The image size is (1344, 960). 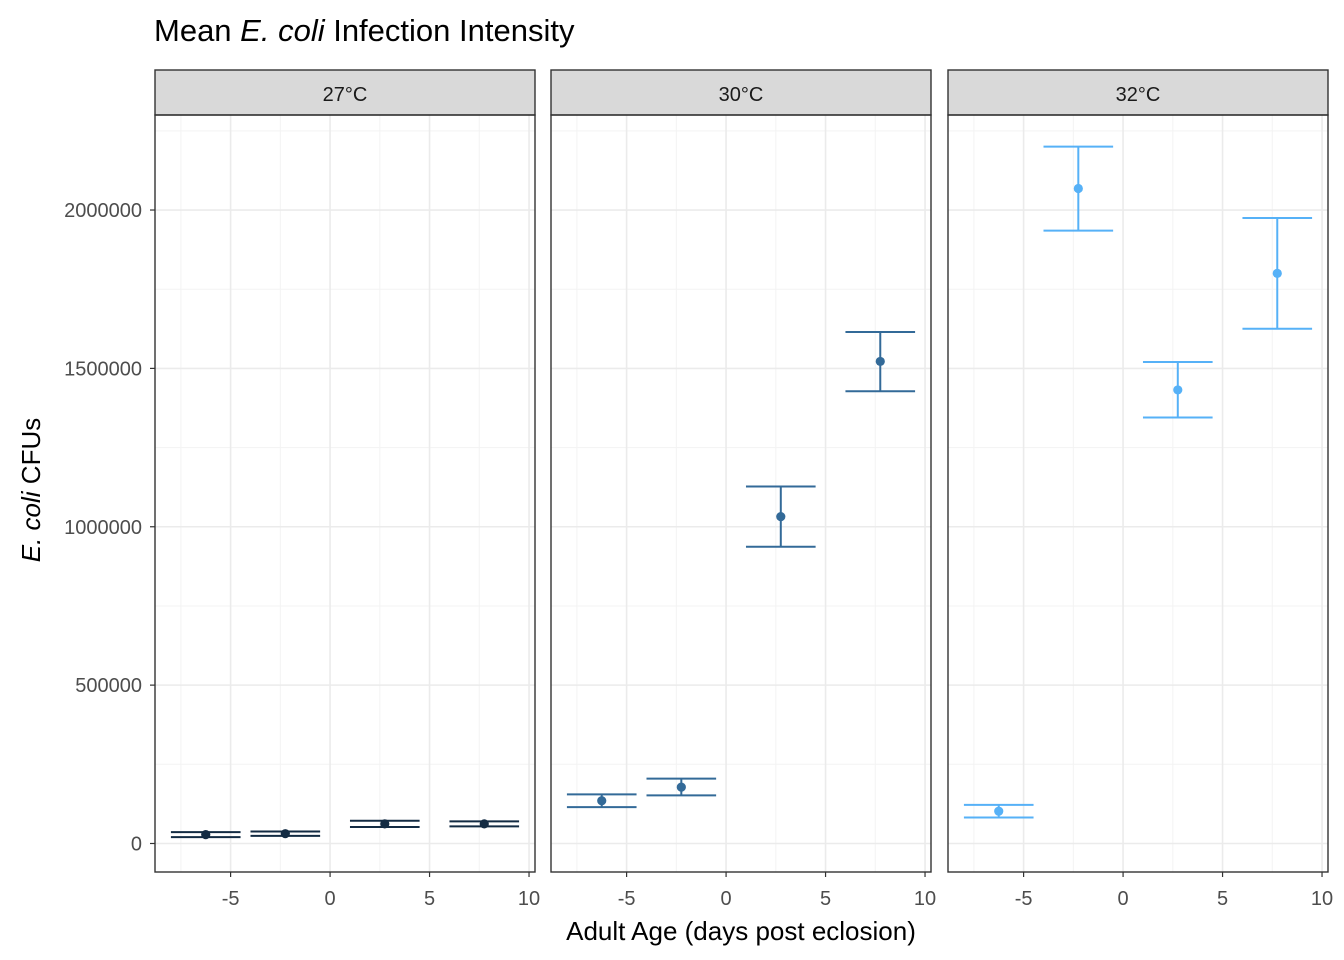 What do you see at coordinates (103, 211) in the screenshot?
I see `y-tick-label: 2000000` at bounding box center [103, 211].